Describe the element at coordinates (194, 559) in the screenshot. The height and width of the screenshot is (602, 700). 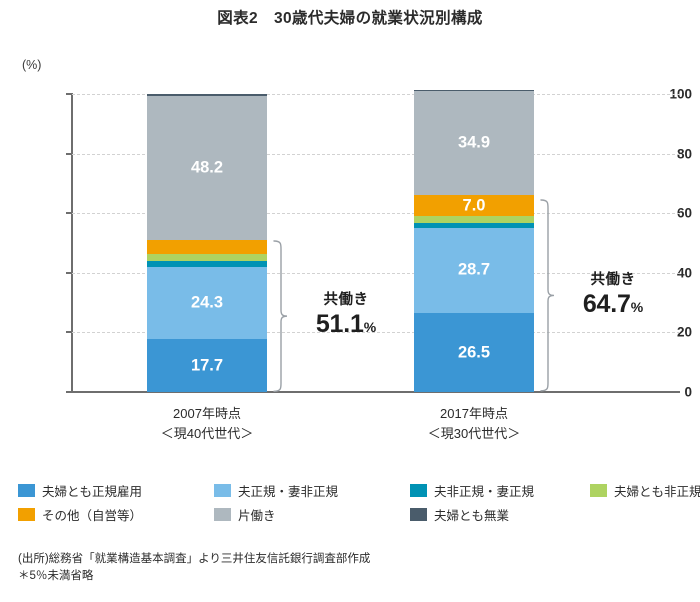
I see `source-line-1: (出所)総務省「就業構造基本調査」より三井住友信託銀行調査部作成` at that location.